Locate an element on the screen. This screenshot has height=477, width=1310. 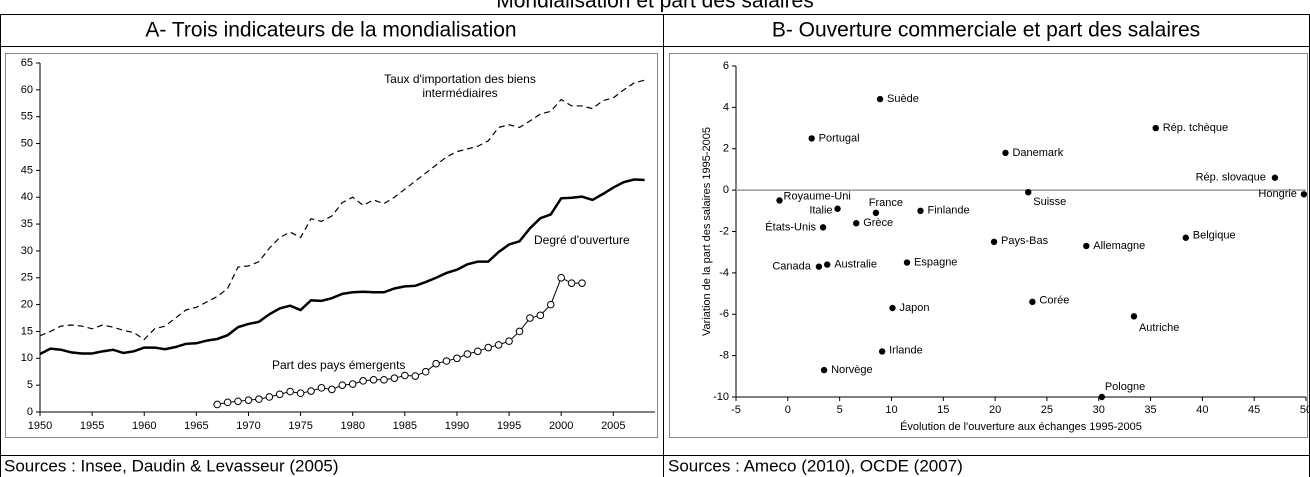
x-tick-label: 1950 is located at coordinates (40, 426).